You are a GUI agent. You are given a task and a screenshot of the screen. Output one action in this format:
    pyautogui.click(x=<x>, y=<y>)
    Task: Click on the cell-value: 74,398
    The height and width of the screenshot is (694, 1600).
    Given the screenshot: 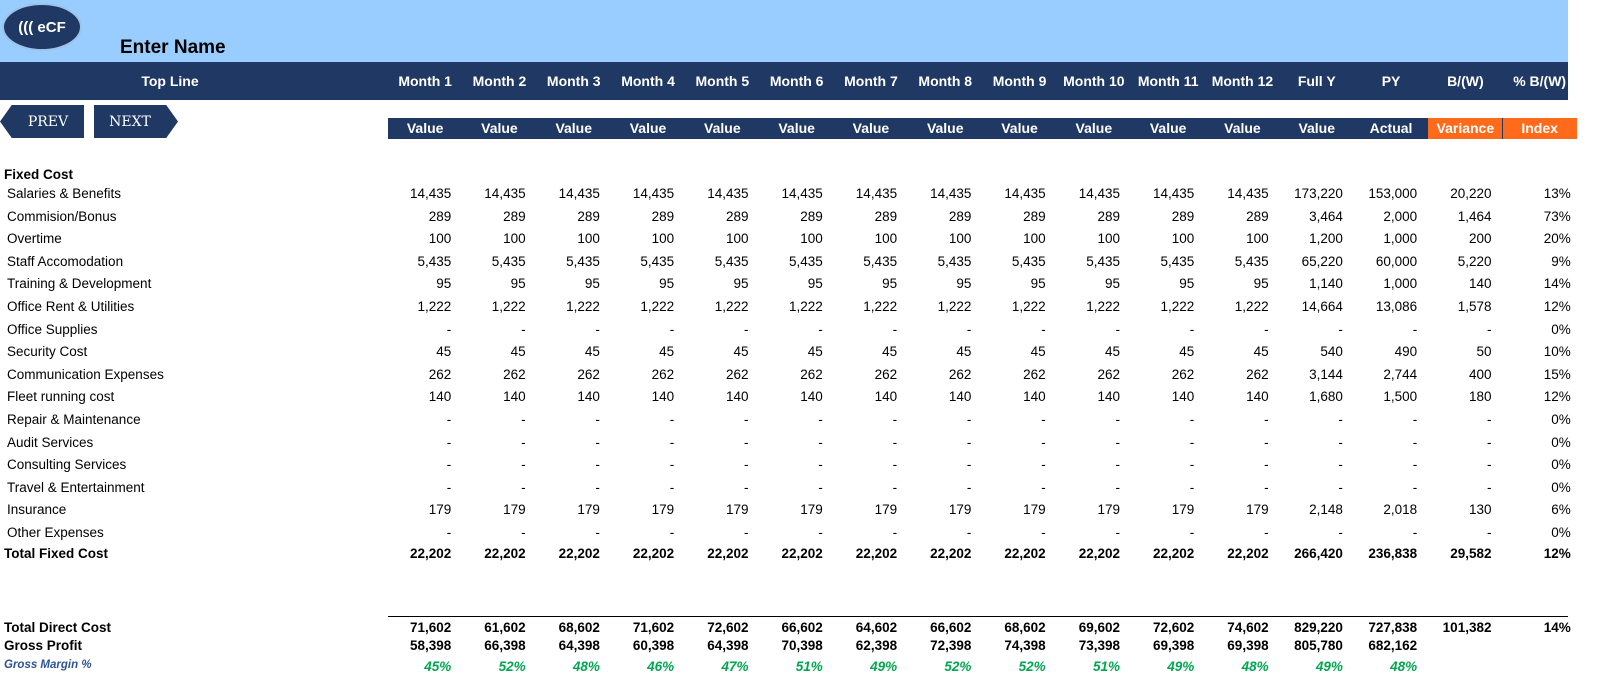 What is the action you would take?
    pyautogui.click(x=1025, y=645)
    